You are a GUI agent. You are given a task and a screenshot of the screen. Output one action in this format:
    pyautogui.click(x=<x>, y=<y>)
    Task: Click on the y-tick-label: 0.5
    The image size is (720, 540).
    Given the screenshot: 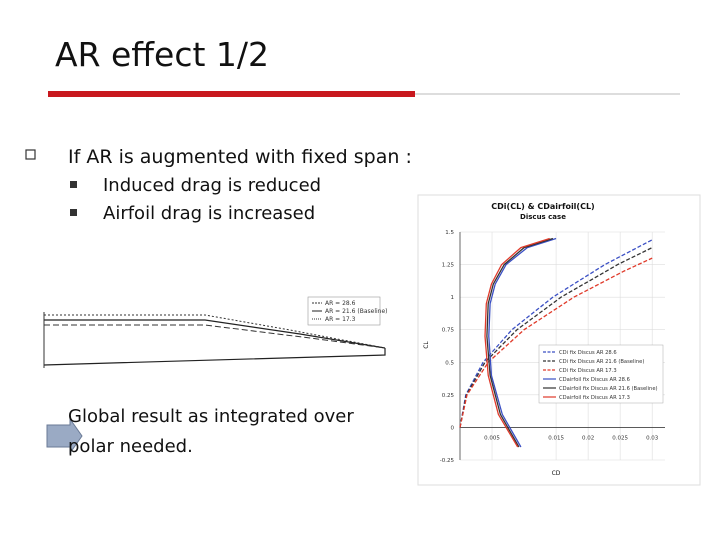 What is the action you would take?
    pyautogui.click(x=449, y=363)
    